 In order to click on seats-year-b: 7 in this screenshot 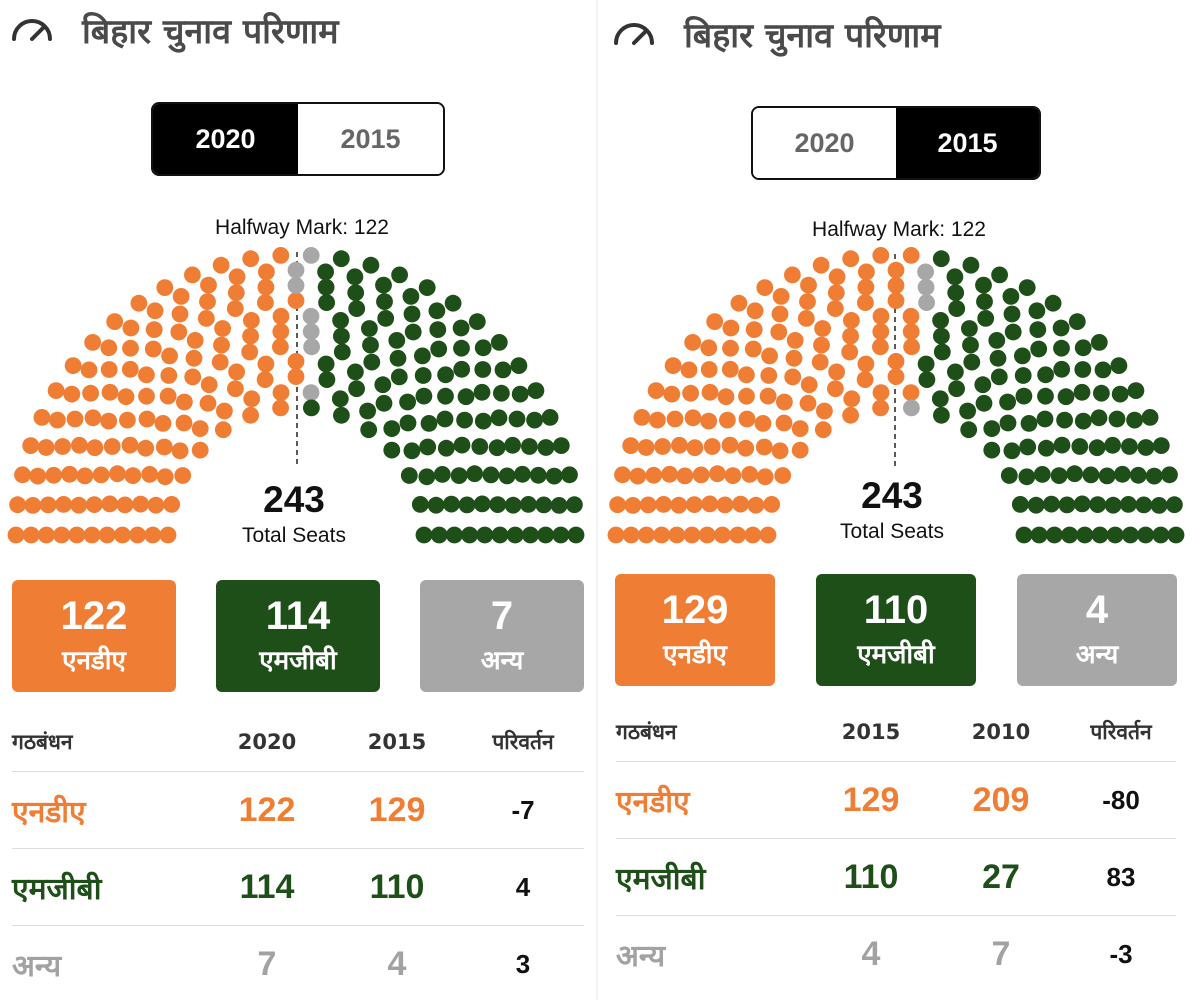, I will do `click(1001, 954)`.